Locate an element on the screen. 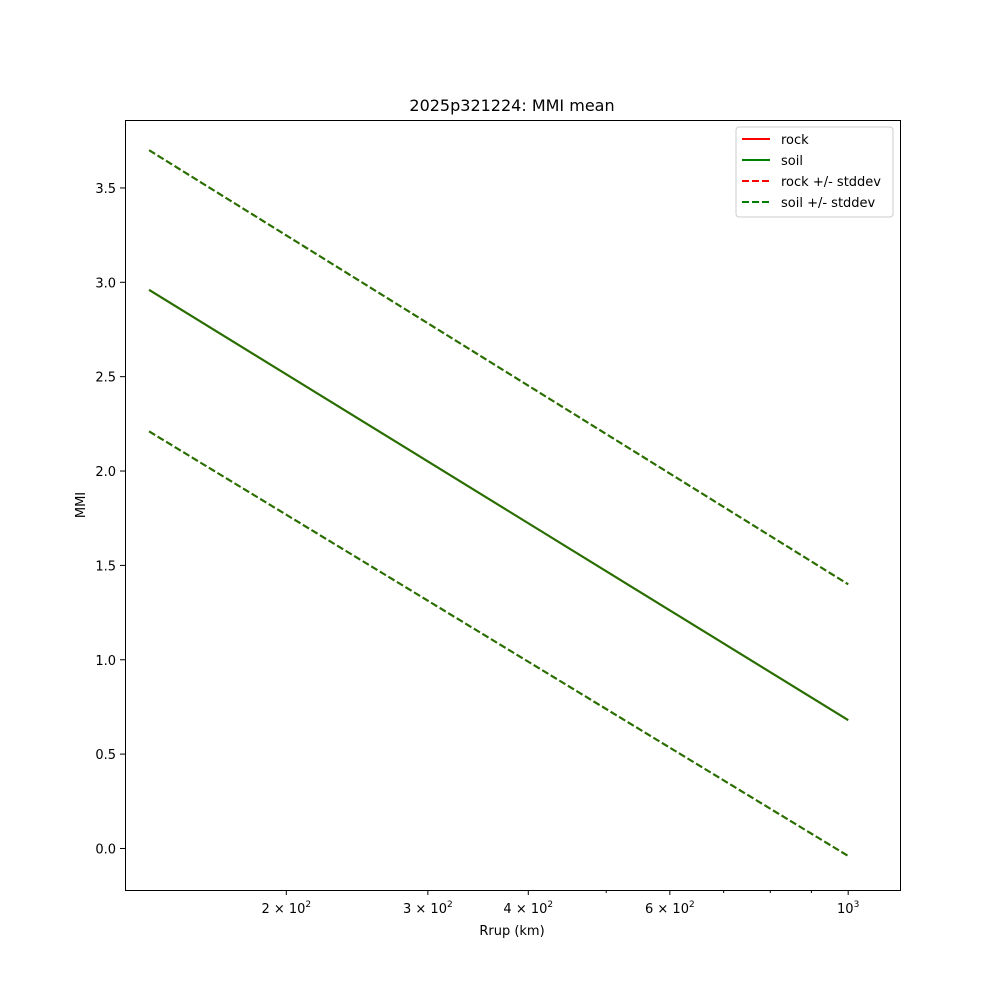 This screenshot has width=1000, height=1000. legend-label: soil is located at coordinates (792, 161).